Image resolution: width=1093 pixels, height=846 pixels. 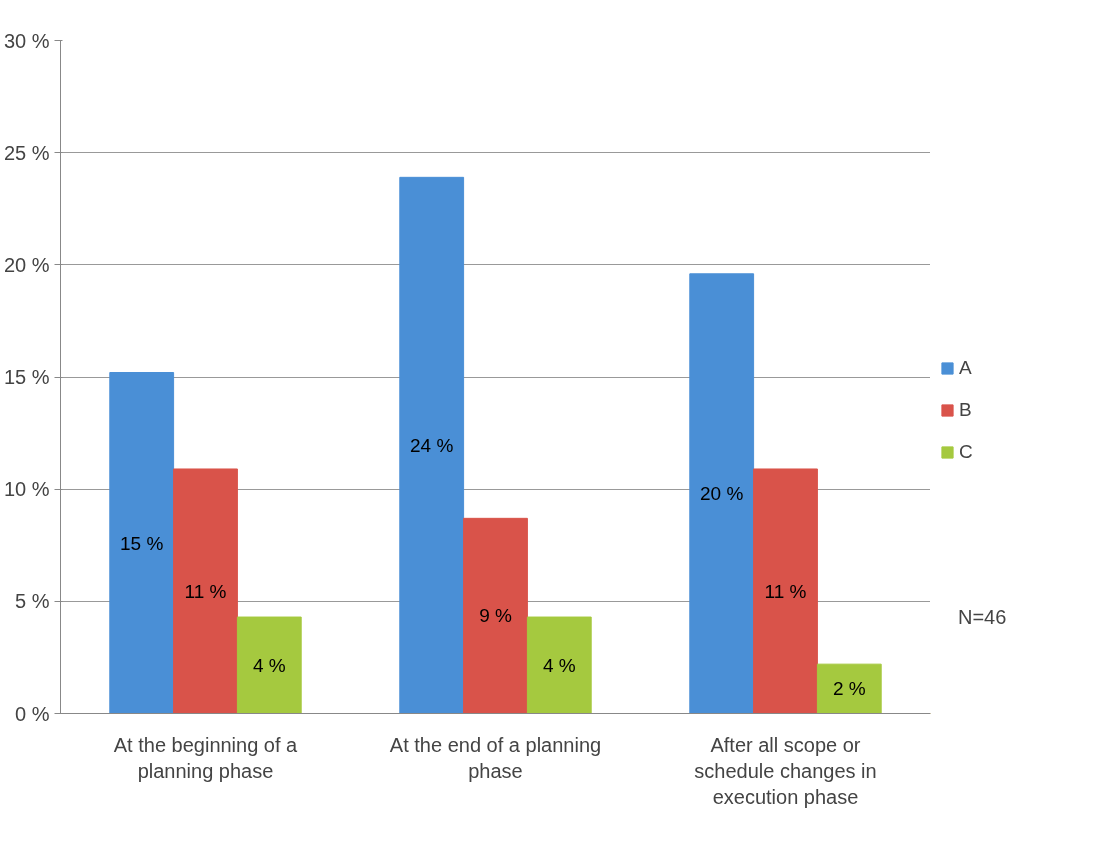 What do you see at coordinates (966, 368) in the screenshot?
I see `legend-label: A` at bounding box center [966, 368].